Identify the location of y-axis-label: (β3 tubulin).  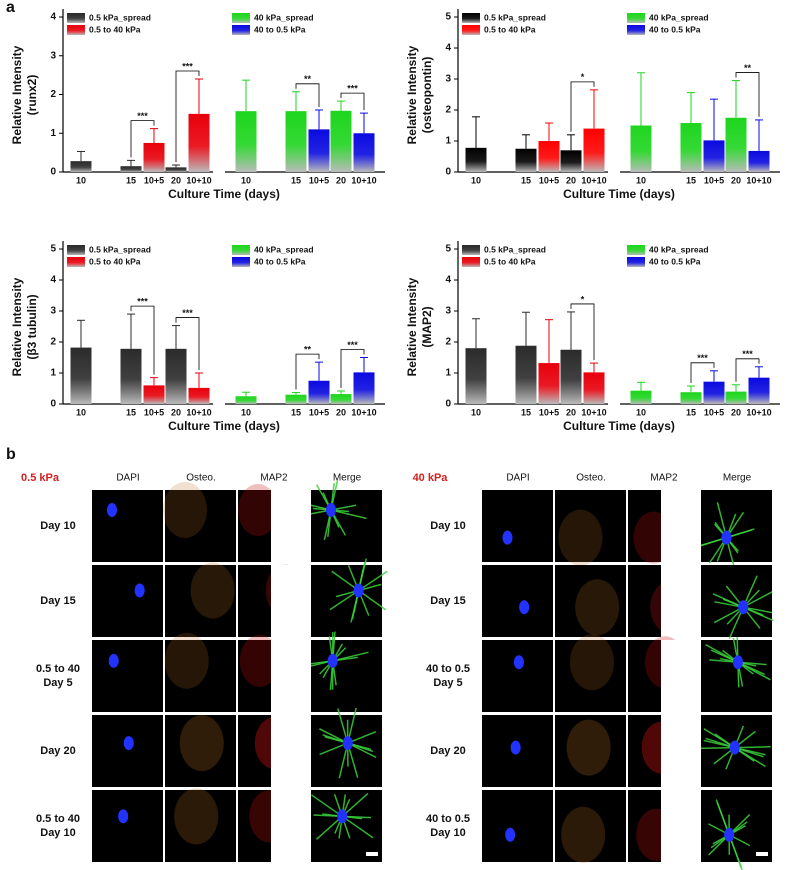
(32, 326).